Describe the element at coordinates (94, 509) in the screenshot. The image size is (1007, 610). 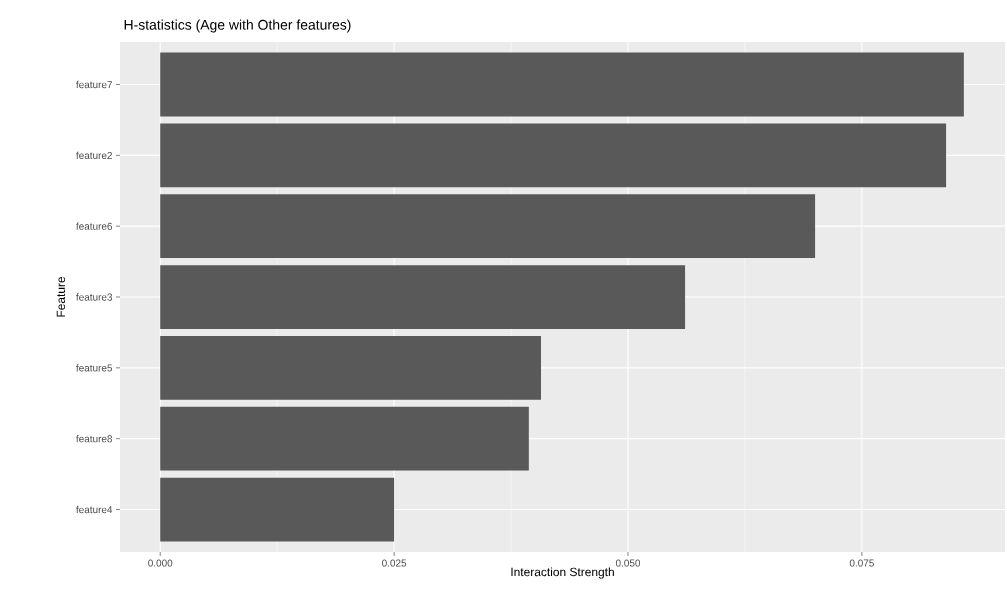
I see `y-tick-label: feature4` at that location.